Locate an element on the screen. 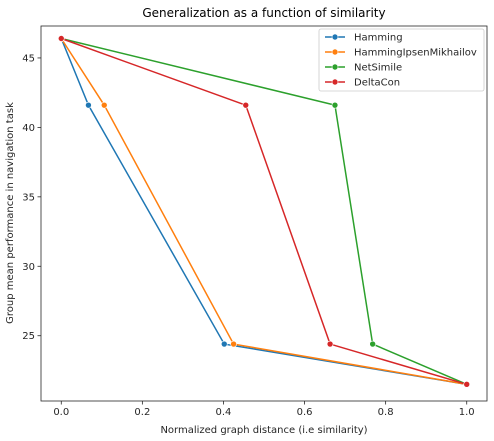  y-axis-ticks: 25 30 35 40 45 is located at coordinates (31, 197).